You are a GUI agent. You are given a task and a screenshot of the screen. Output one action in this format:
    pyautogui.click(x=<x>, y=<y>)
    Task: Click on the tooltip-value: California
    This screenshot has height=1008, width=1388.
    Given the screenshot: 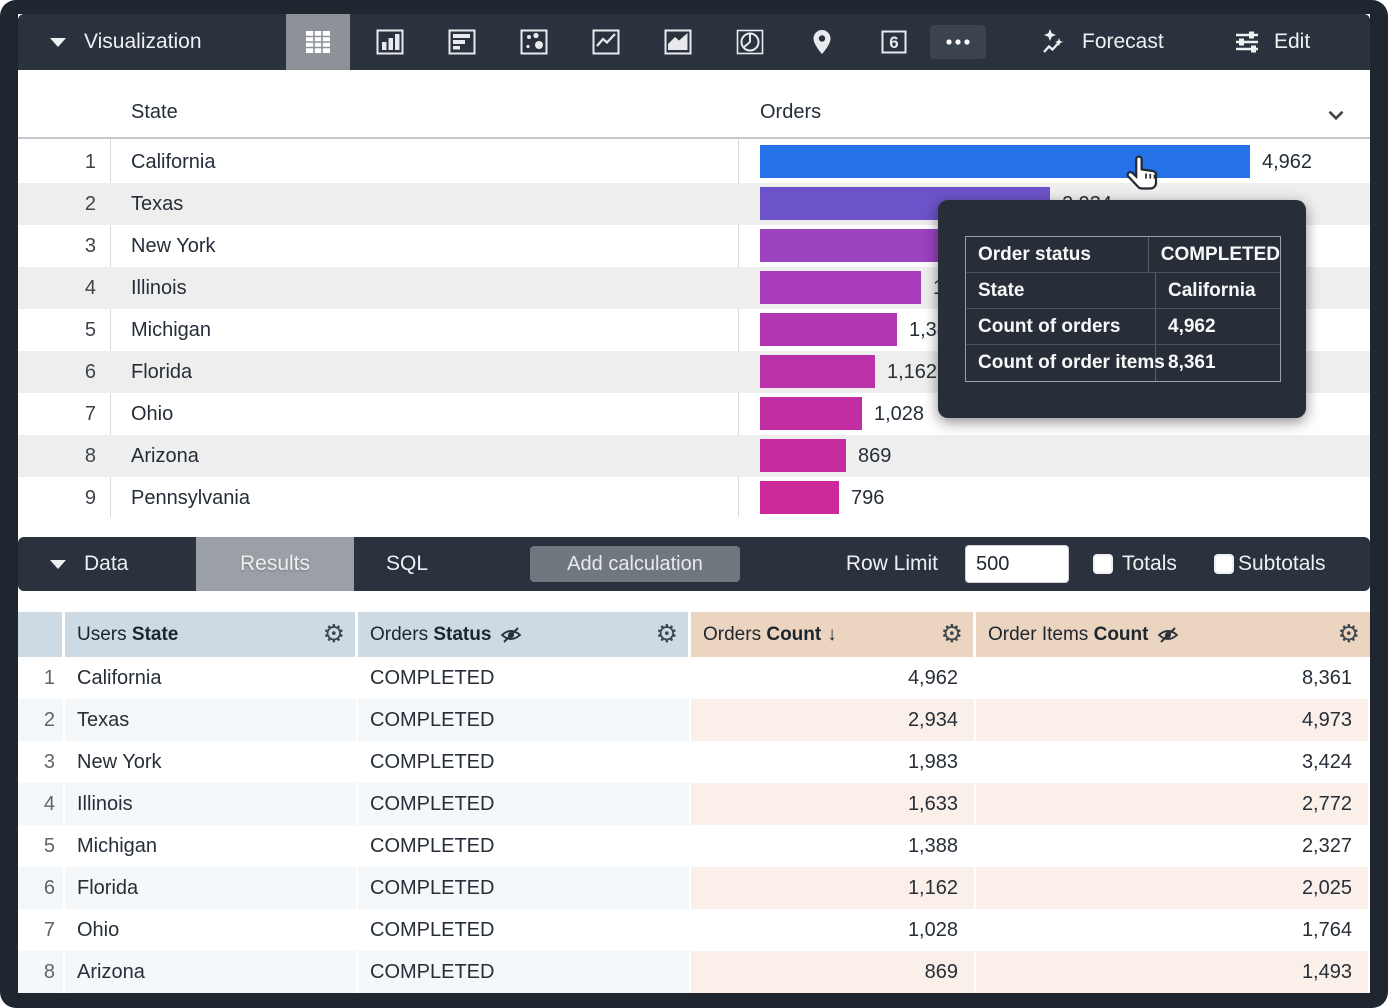 What is the action you would take?
    pyautogui.click(x=1212, y=290)
    